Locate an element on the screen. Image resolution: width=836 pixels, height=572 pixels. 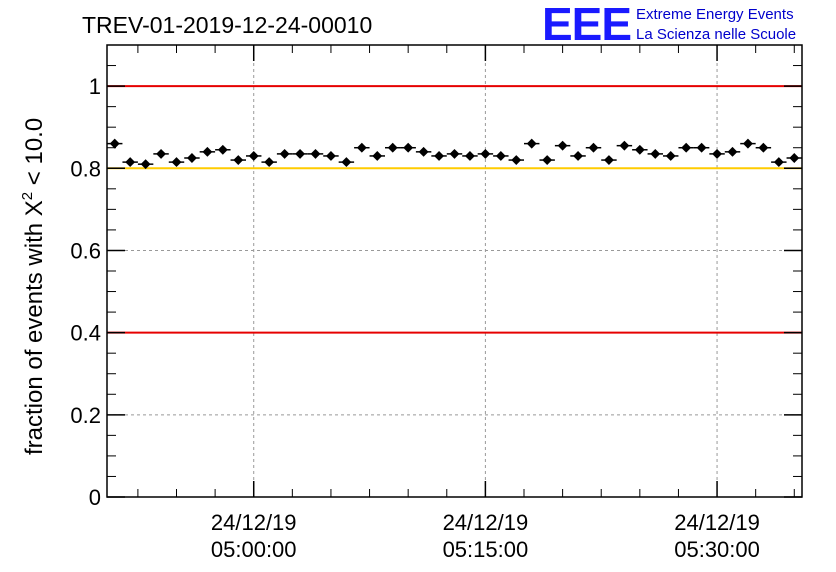
logo-mark: EEE is located at coordinates (586, 25).